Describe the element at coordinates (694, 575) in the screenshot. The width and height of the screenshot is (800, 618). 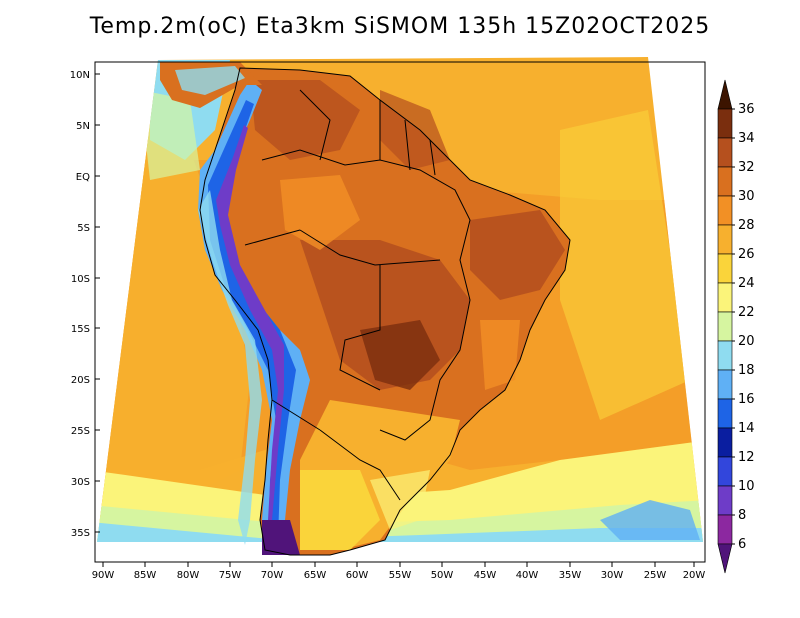
I see `lon-label: 20W` at that location.